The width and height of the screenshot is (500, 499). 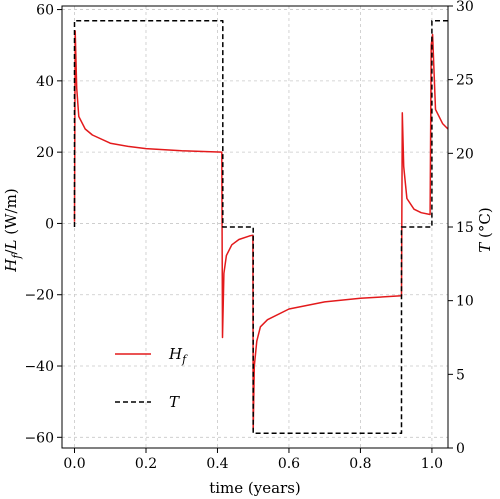 I want to click on x-tick-label: 0.2, so click(x=146, y=464).